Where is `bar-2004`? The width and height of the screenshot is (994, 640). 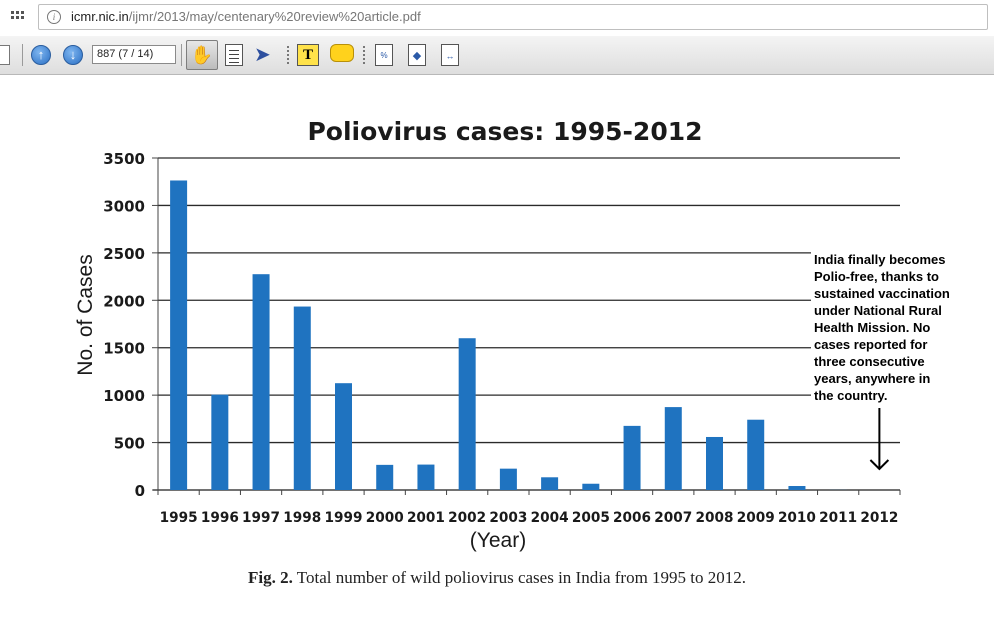 bar-2004 is located at coordinates (550, 483).